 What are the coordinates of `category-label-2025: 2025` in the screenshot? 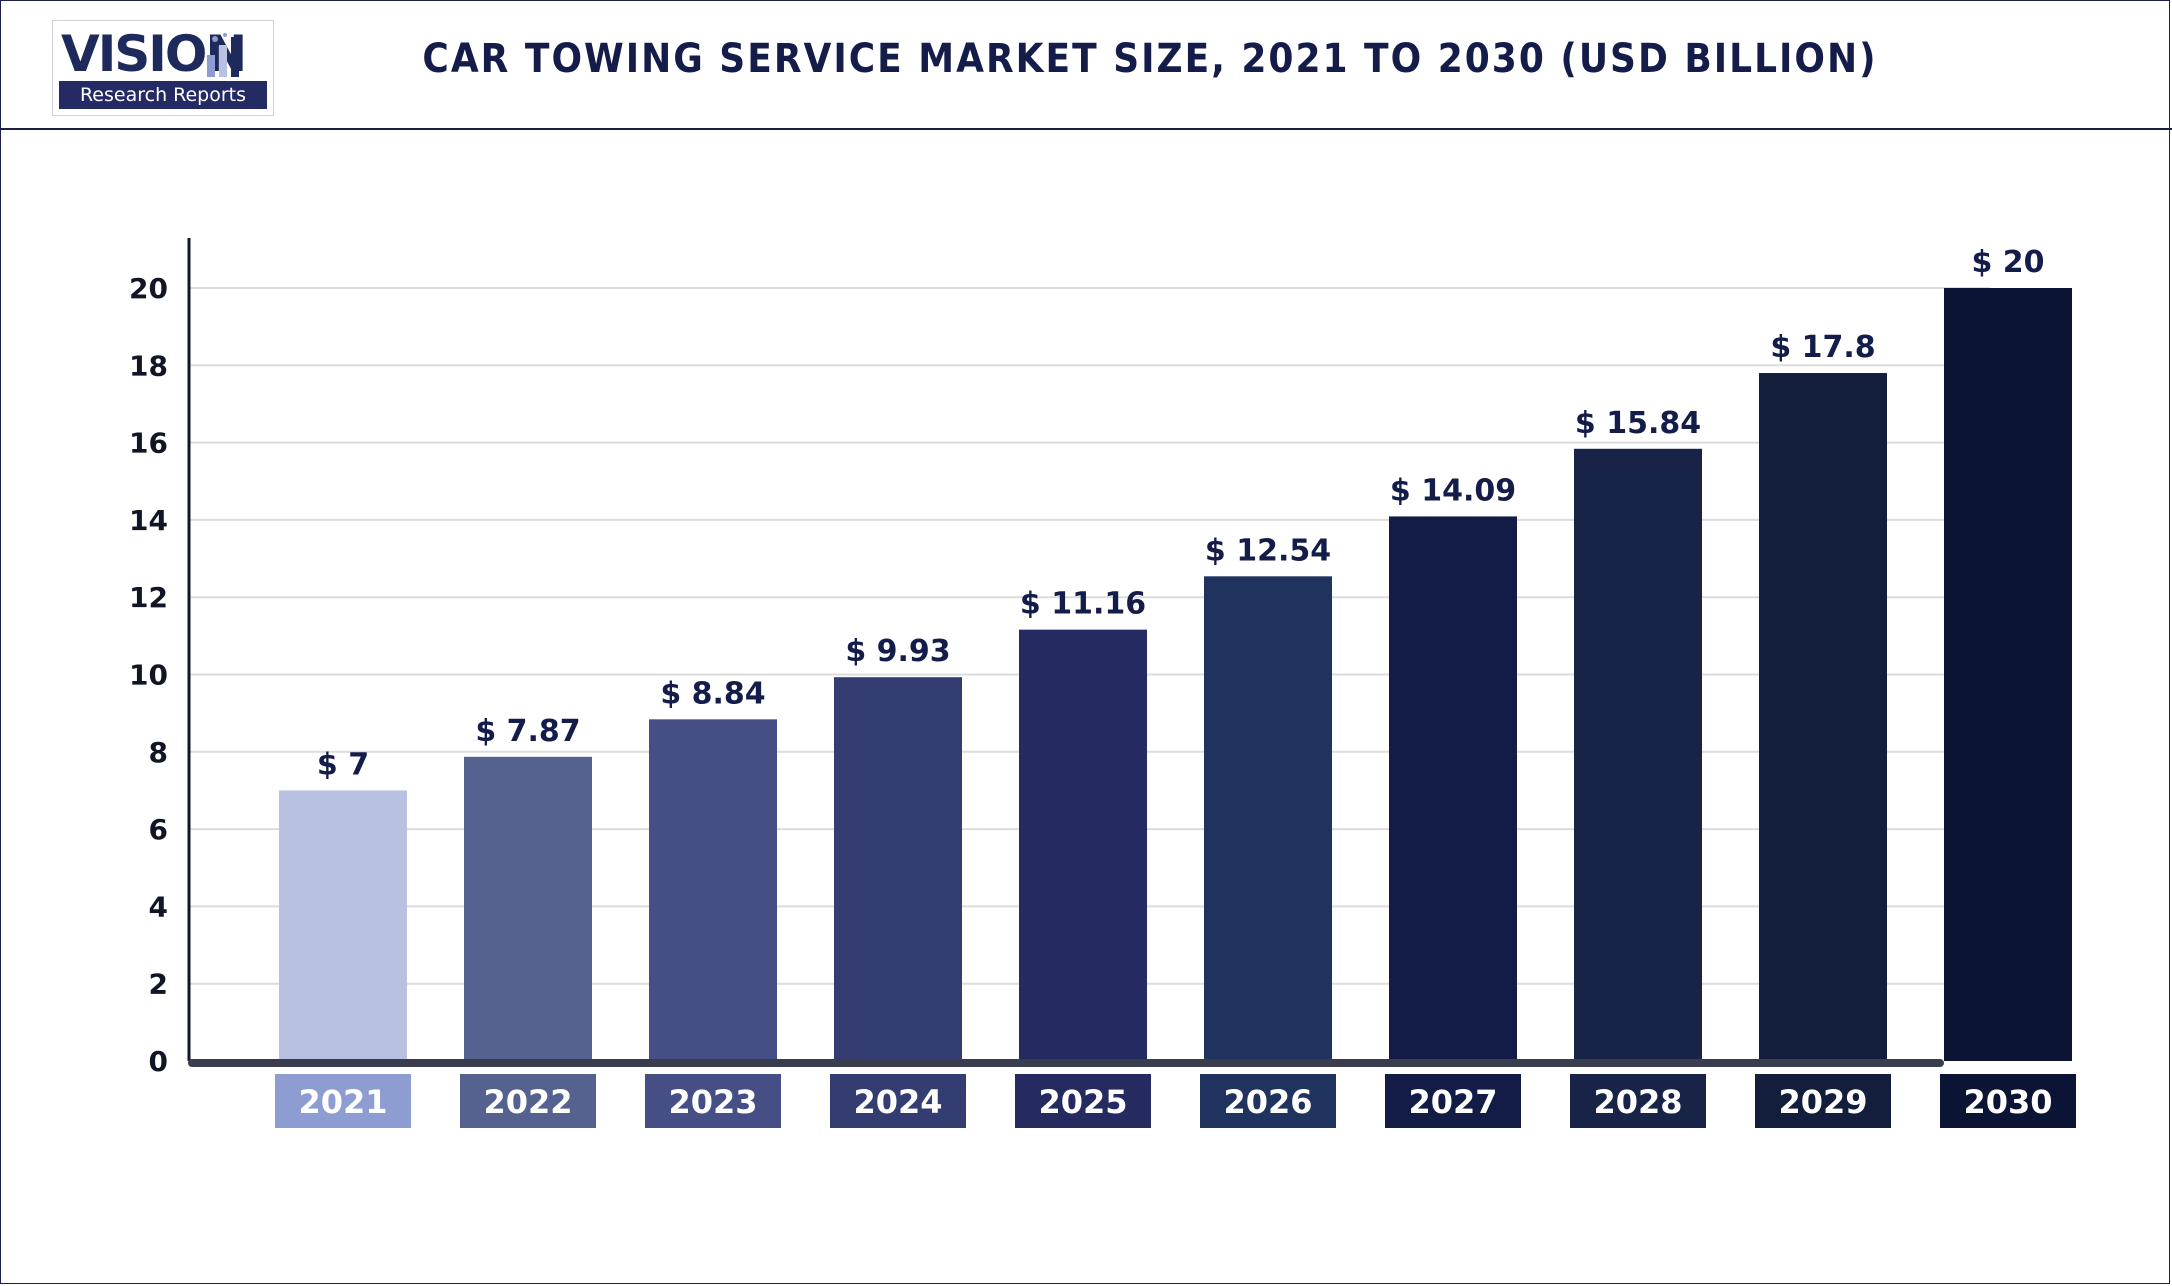 It's located at (1082, 1102).